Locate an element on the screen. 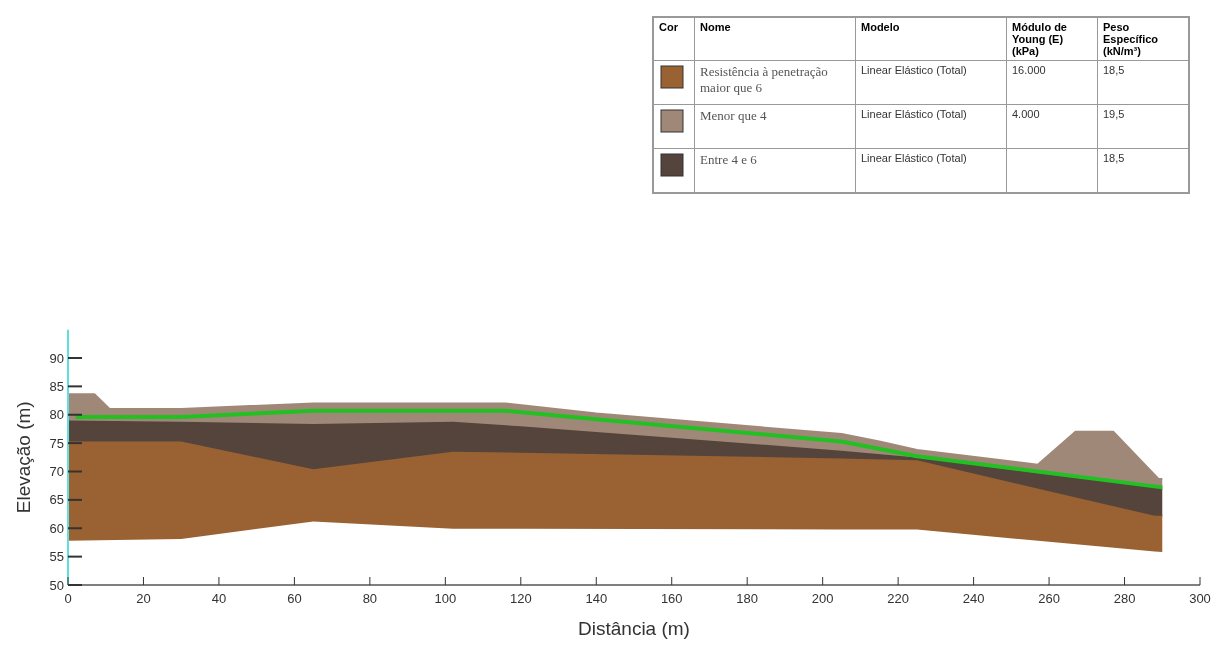  text: Modelo is located at coordinates (931, 39).